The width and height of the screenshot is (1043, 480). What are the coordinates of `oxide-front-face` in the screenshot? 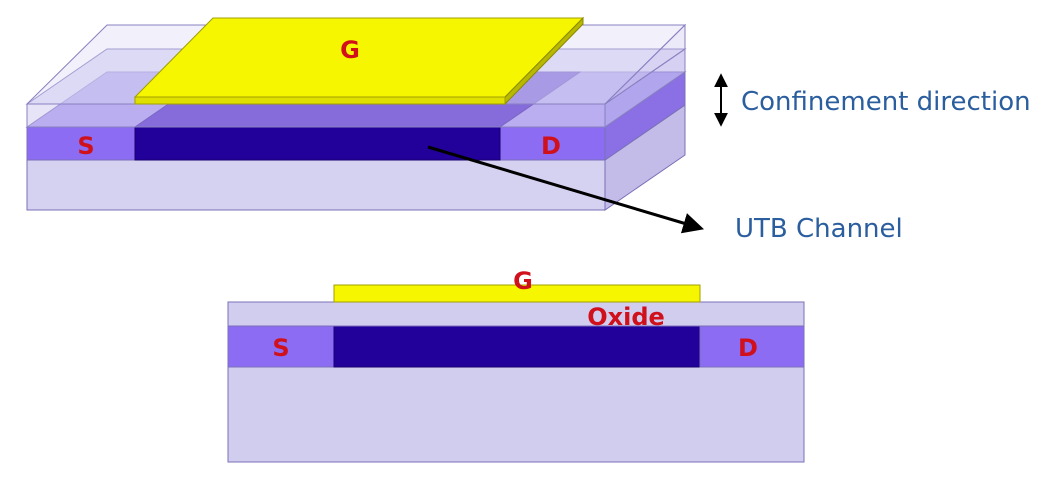 It's located at (316, 115).